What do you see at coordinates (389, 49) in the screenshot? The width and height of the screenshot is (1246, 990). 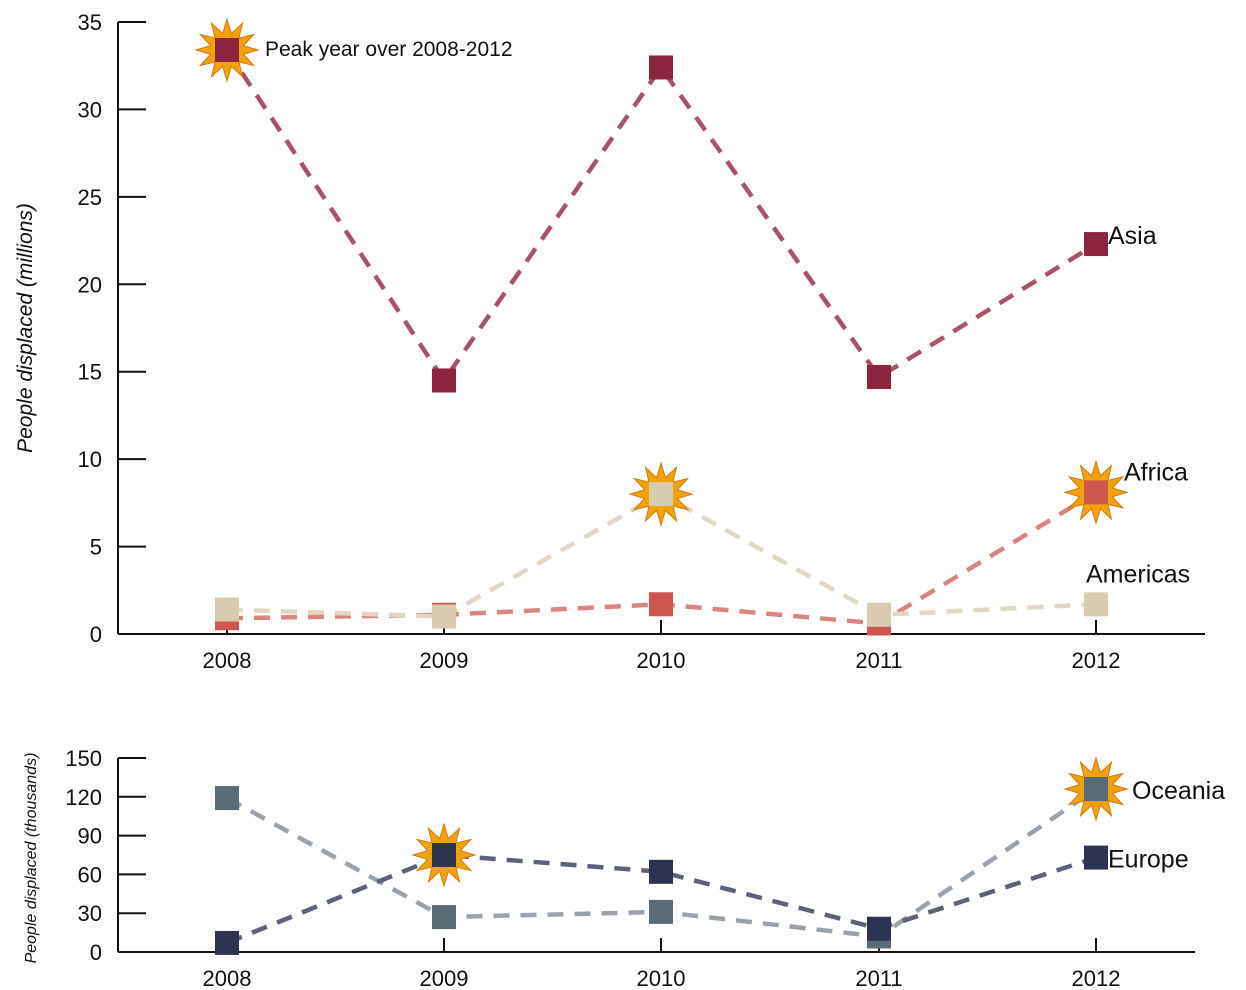 I see `peak-annotation: Peak year over 2008-2012` at bounding box center [389, 49].